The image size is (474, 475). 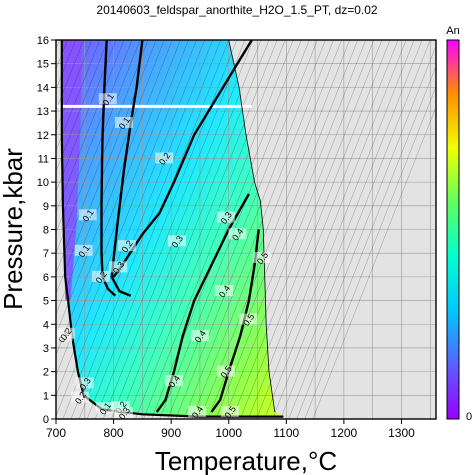 I want to click on y-tick-label: 16, so click(x=43, y=41).